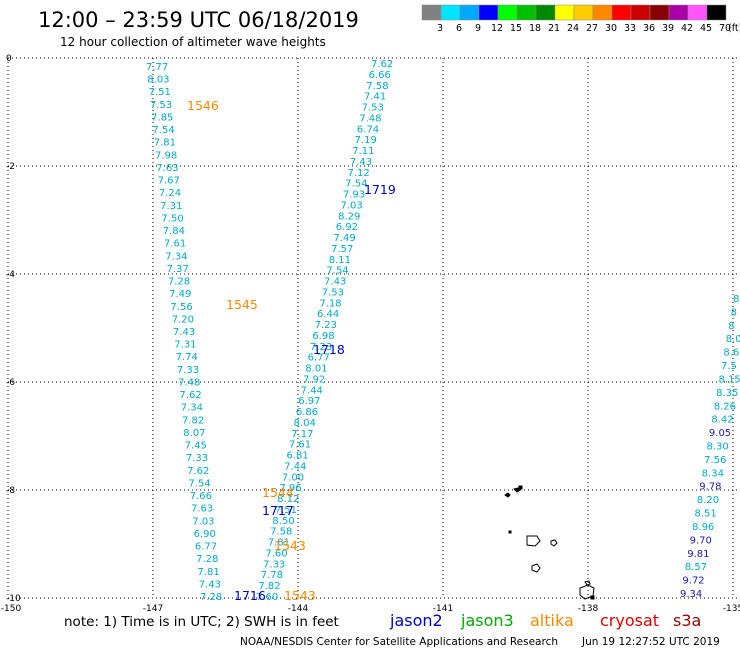 The image size is (740, 650). What do you see at coordinates (693, 581) in the screenshot?
I see `wave-height-value: 9.72` at bounding box center [693, 581].